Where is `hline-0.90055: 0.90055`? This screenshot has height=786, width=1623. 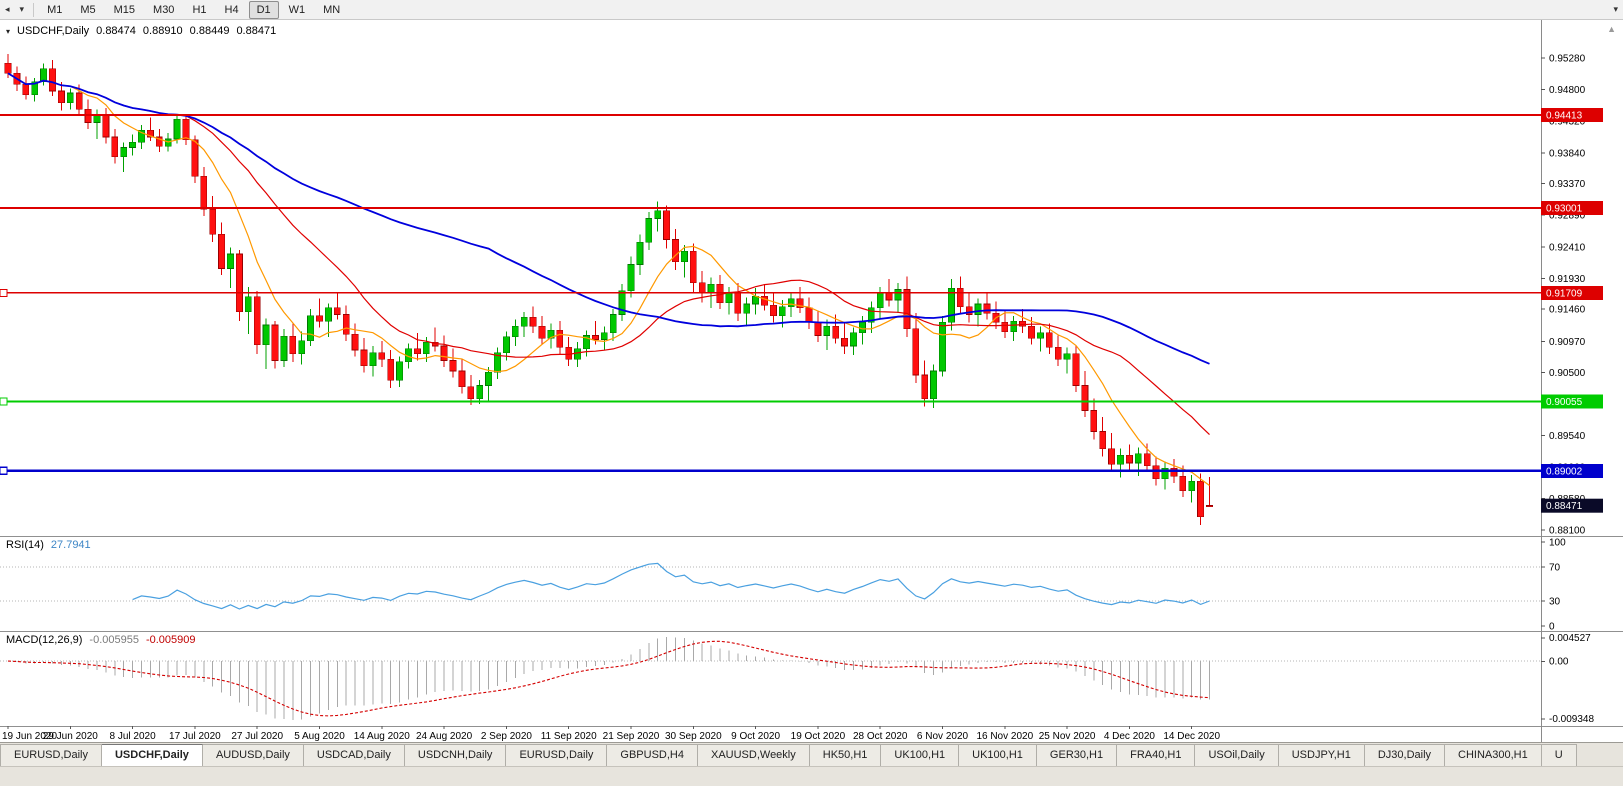 hline-0.90055: 0.90055 is located at coordinates (801, 401).